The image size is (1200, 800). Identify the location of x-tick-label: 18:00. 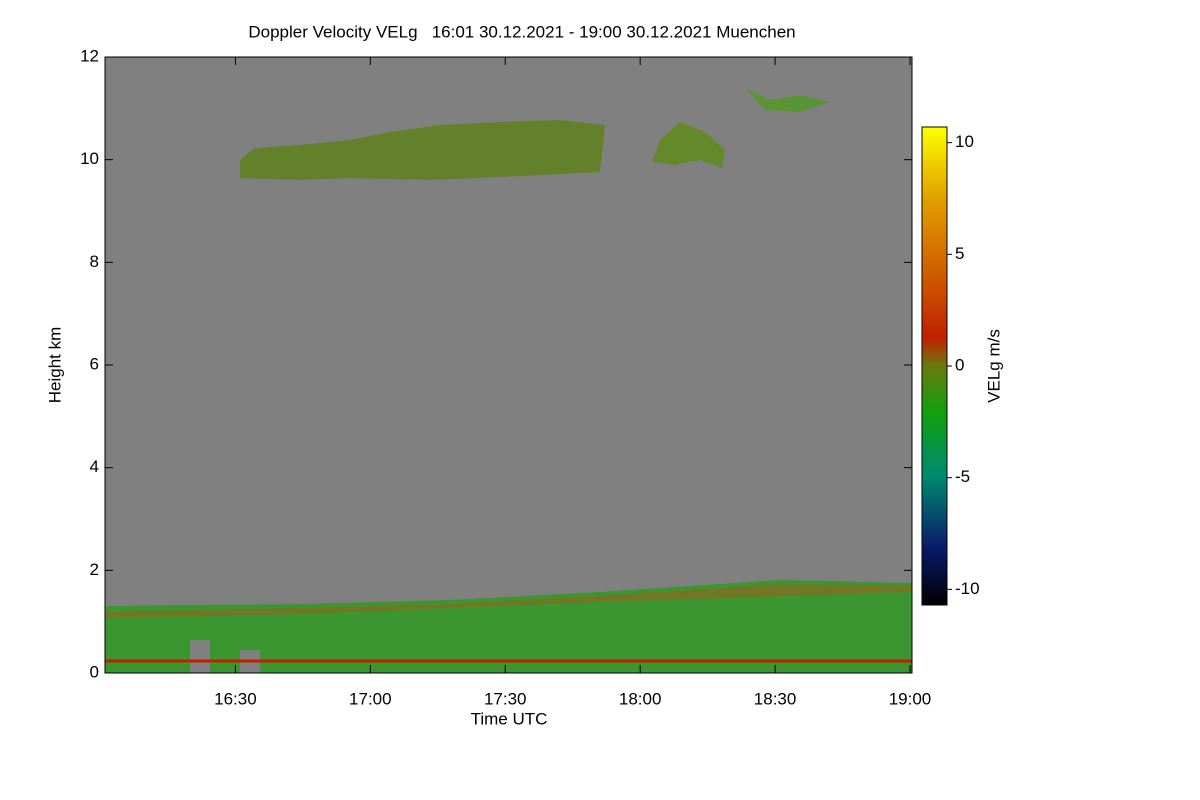
(640, 698).